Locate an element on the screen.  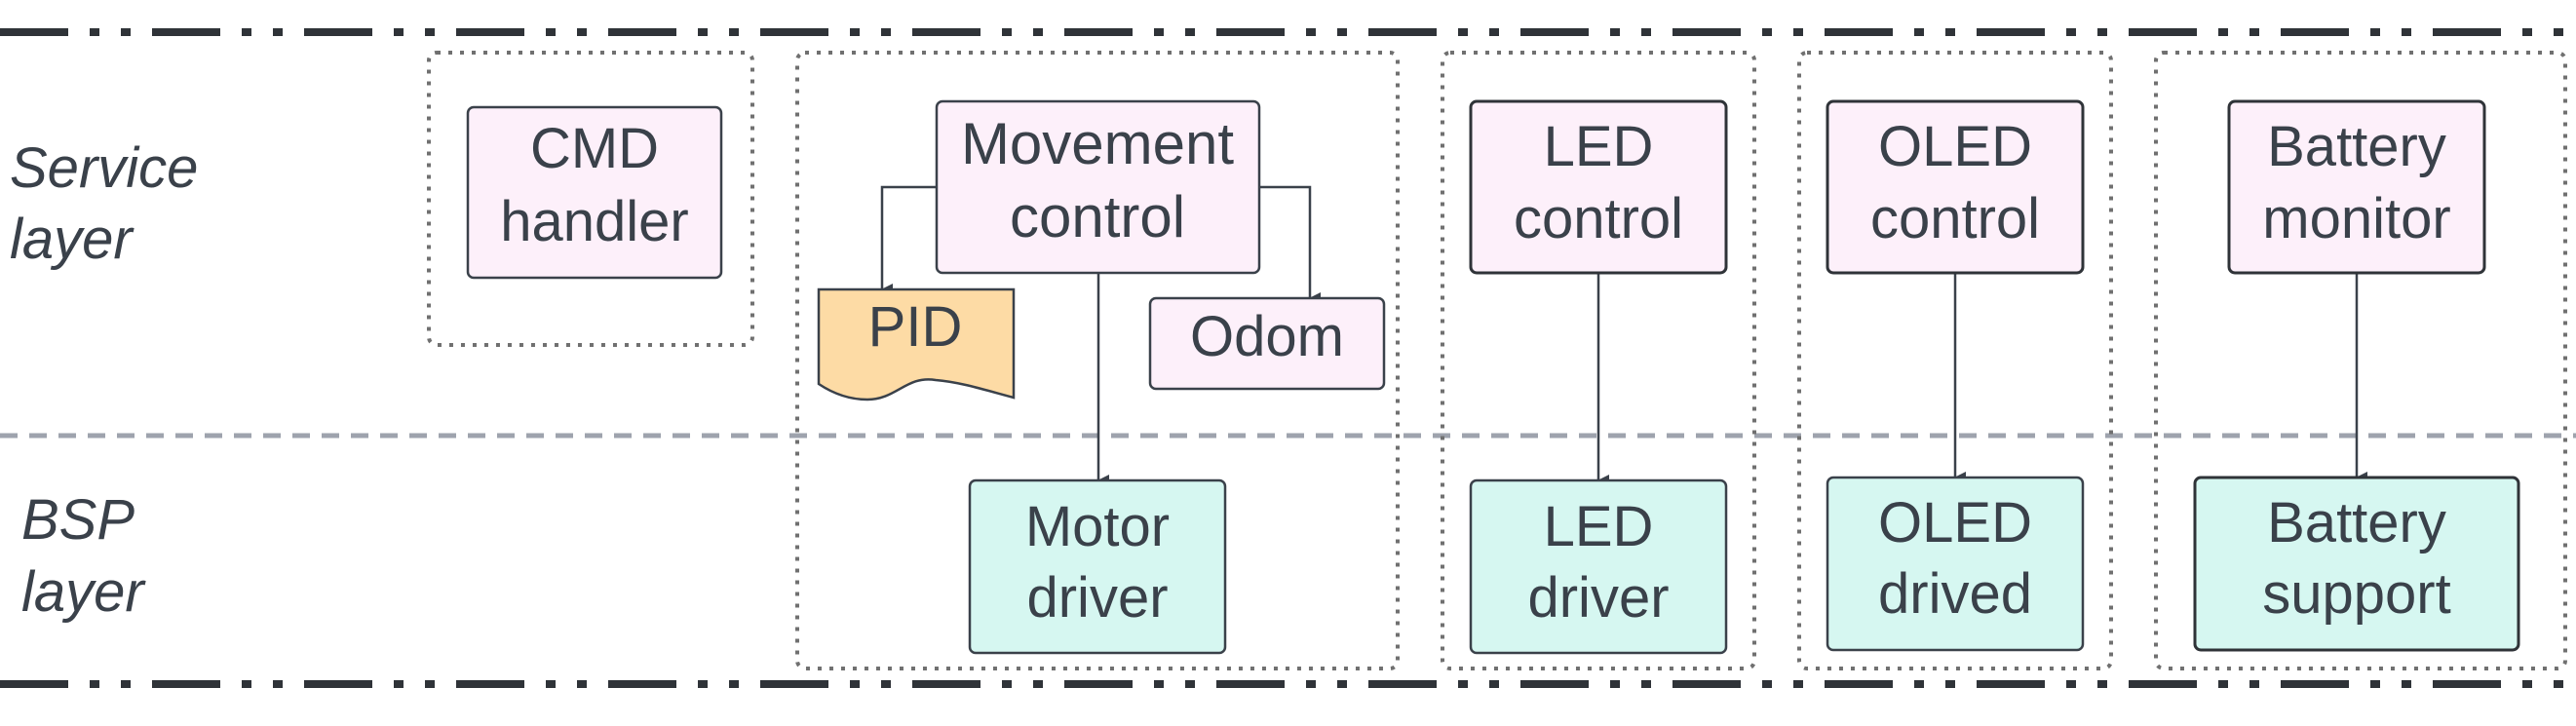
node-led-control: LED control is located at coordinates (1598, 187).